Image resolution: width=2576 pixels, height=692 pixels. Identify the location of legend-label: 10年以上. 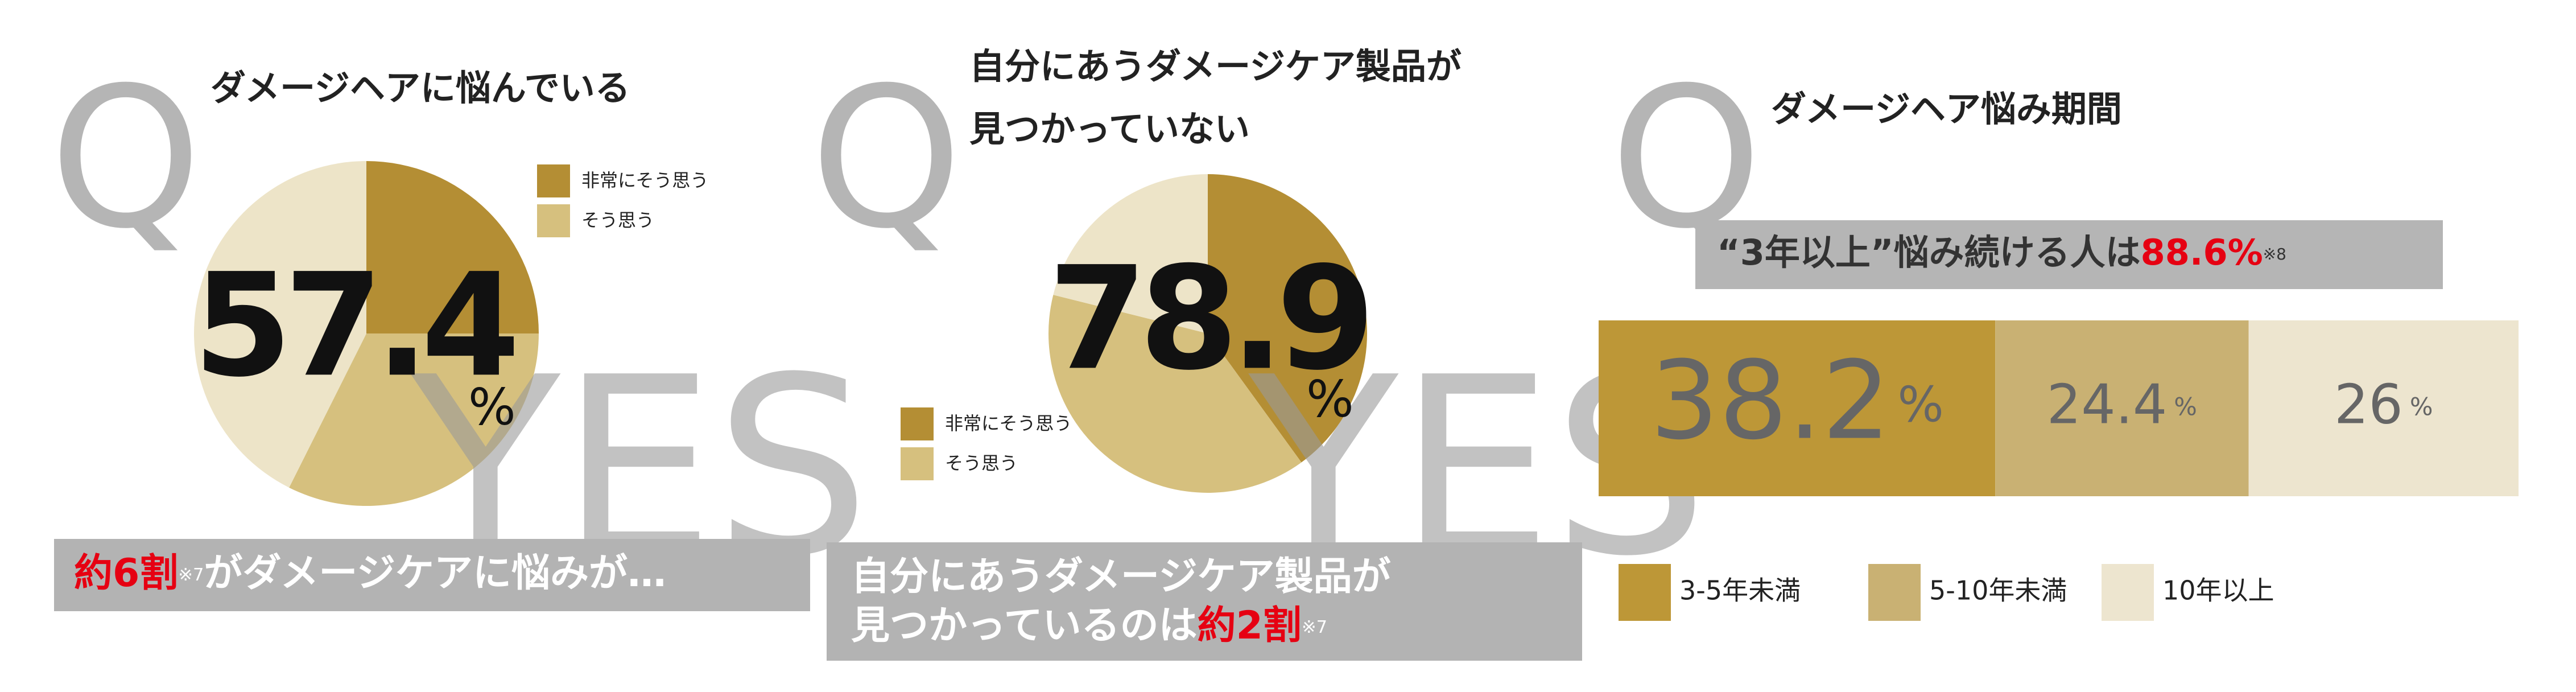
(2218, 590).